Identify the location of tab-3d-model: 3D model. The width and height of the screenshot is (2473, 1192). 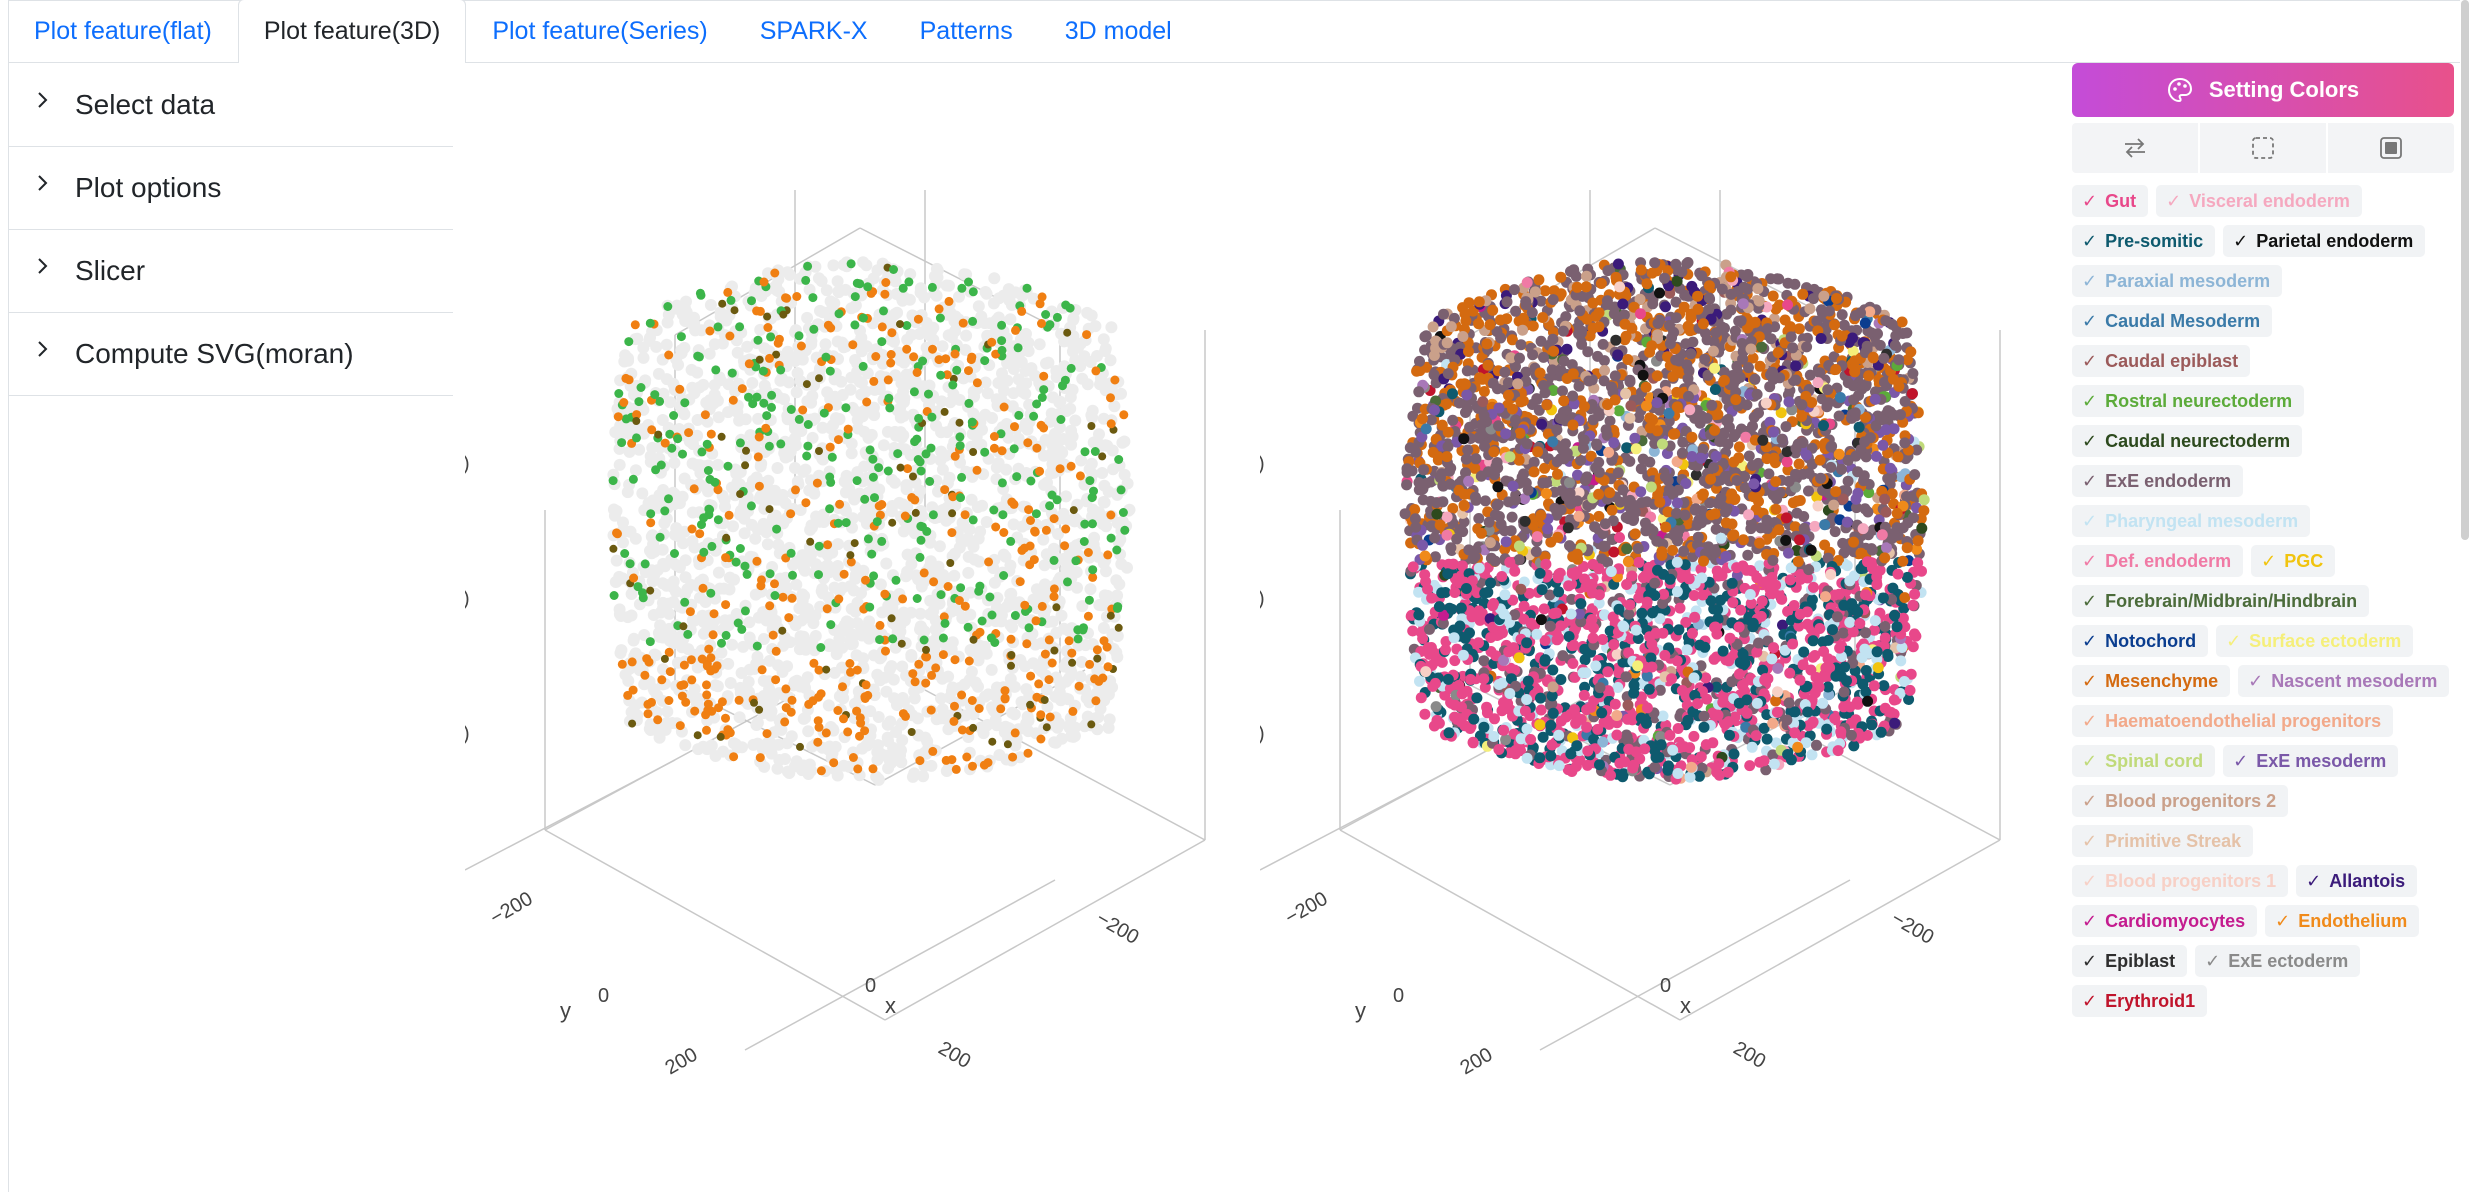
(1118, 30).